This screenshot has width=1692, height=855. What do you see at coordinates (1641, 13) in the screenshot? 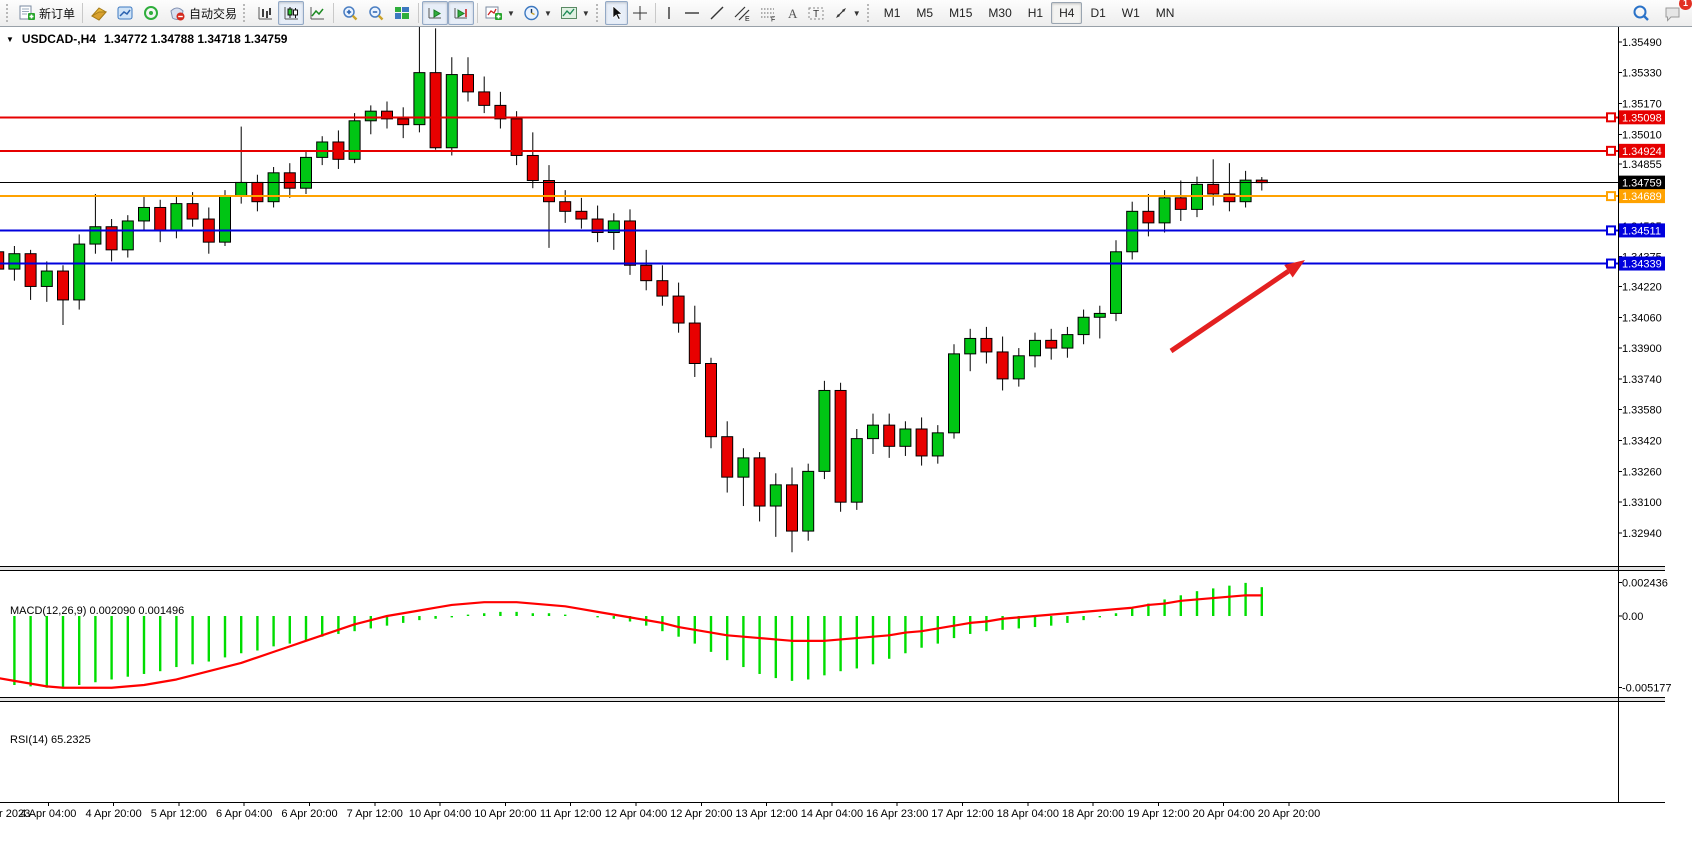
I see `search-button` at bounding box center [1641, 13].